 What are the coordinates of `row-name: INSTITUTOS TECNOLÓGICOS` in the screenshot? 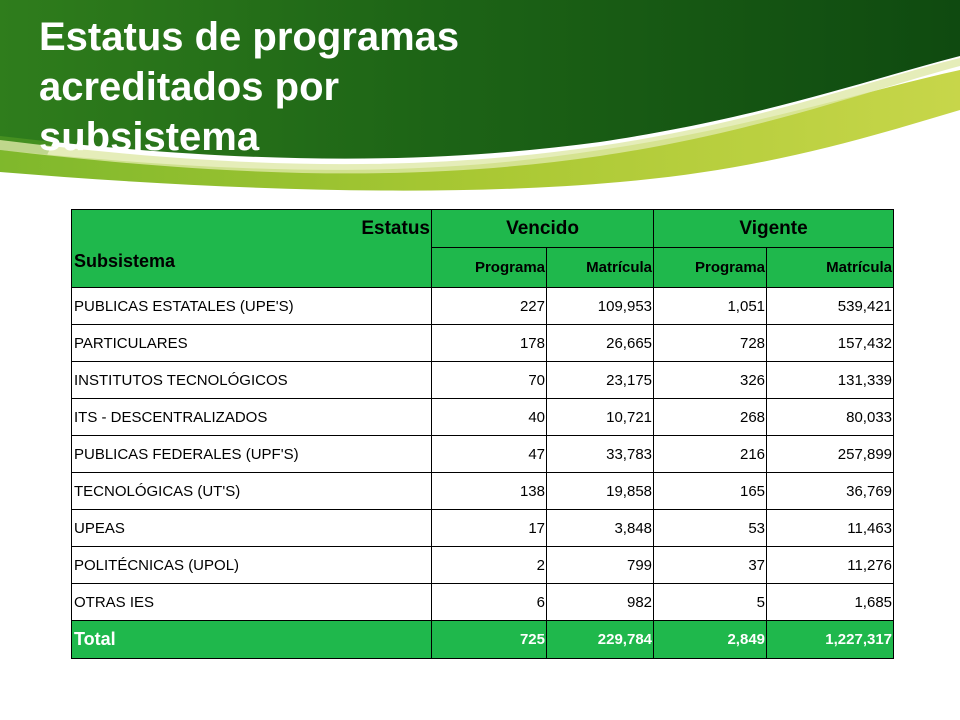 It's located at (251, 380).